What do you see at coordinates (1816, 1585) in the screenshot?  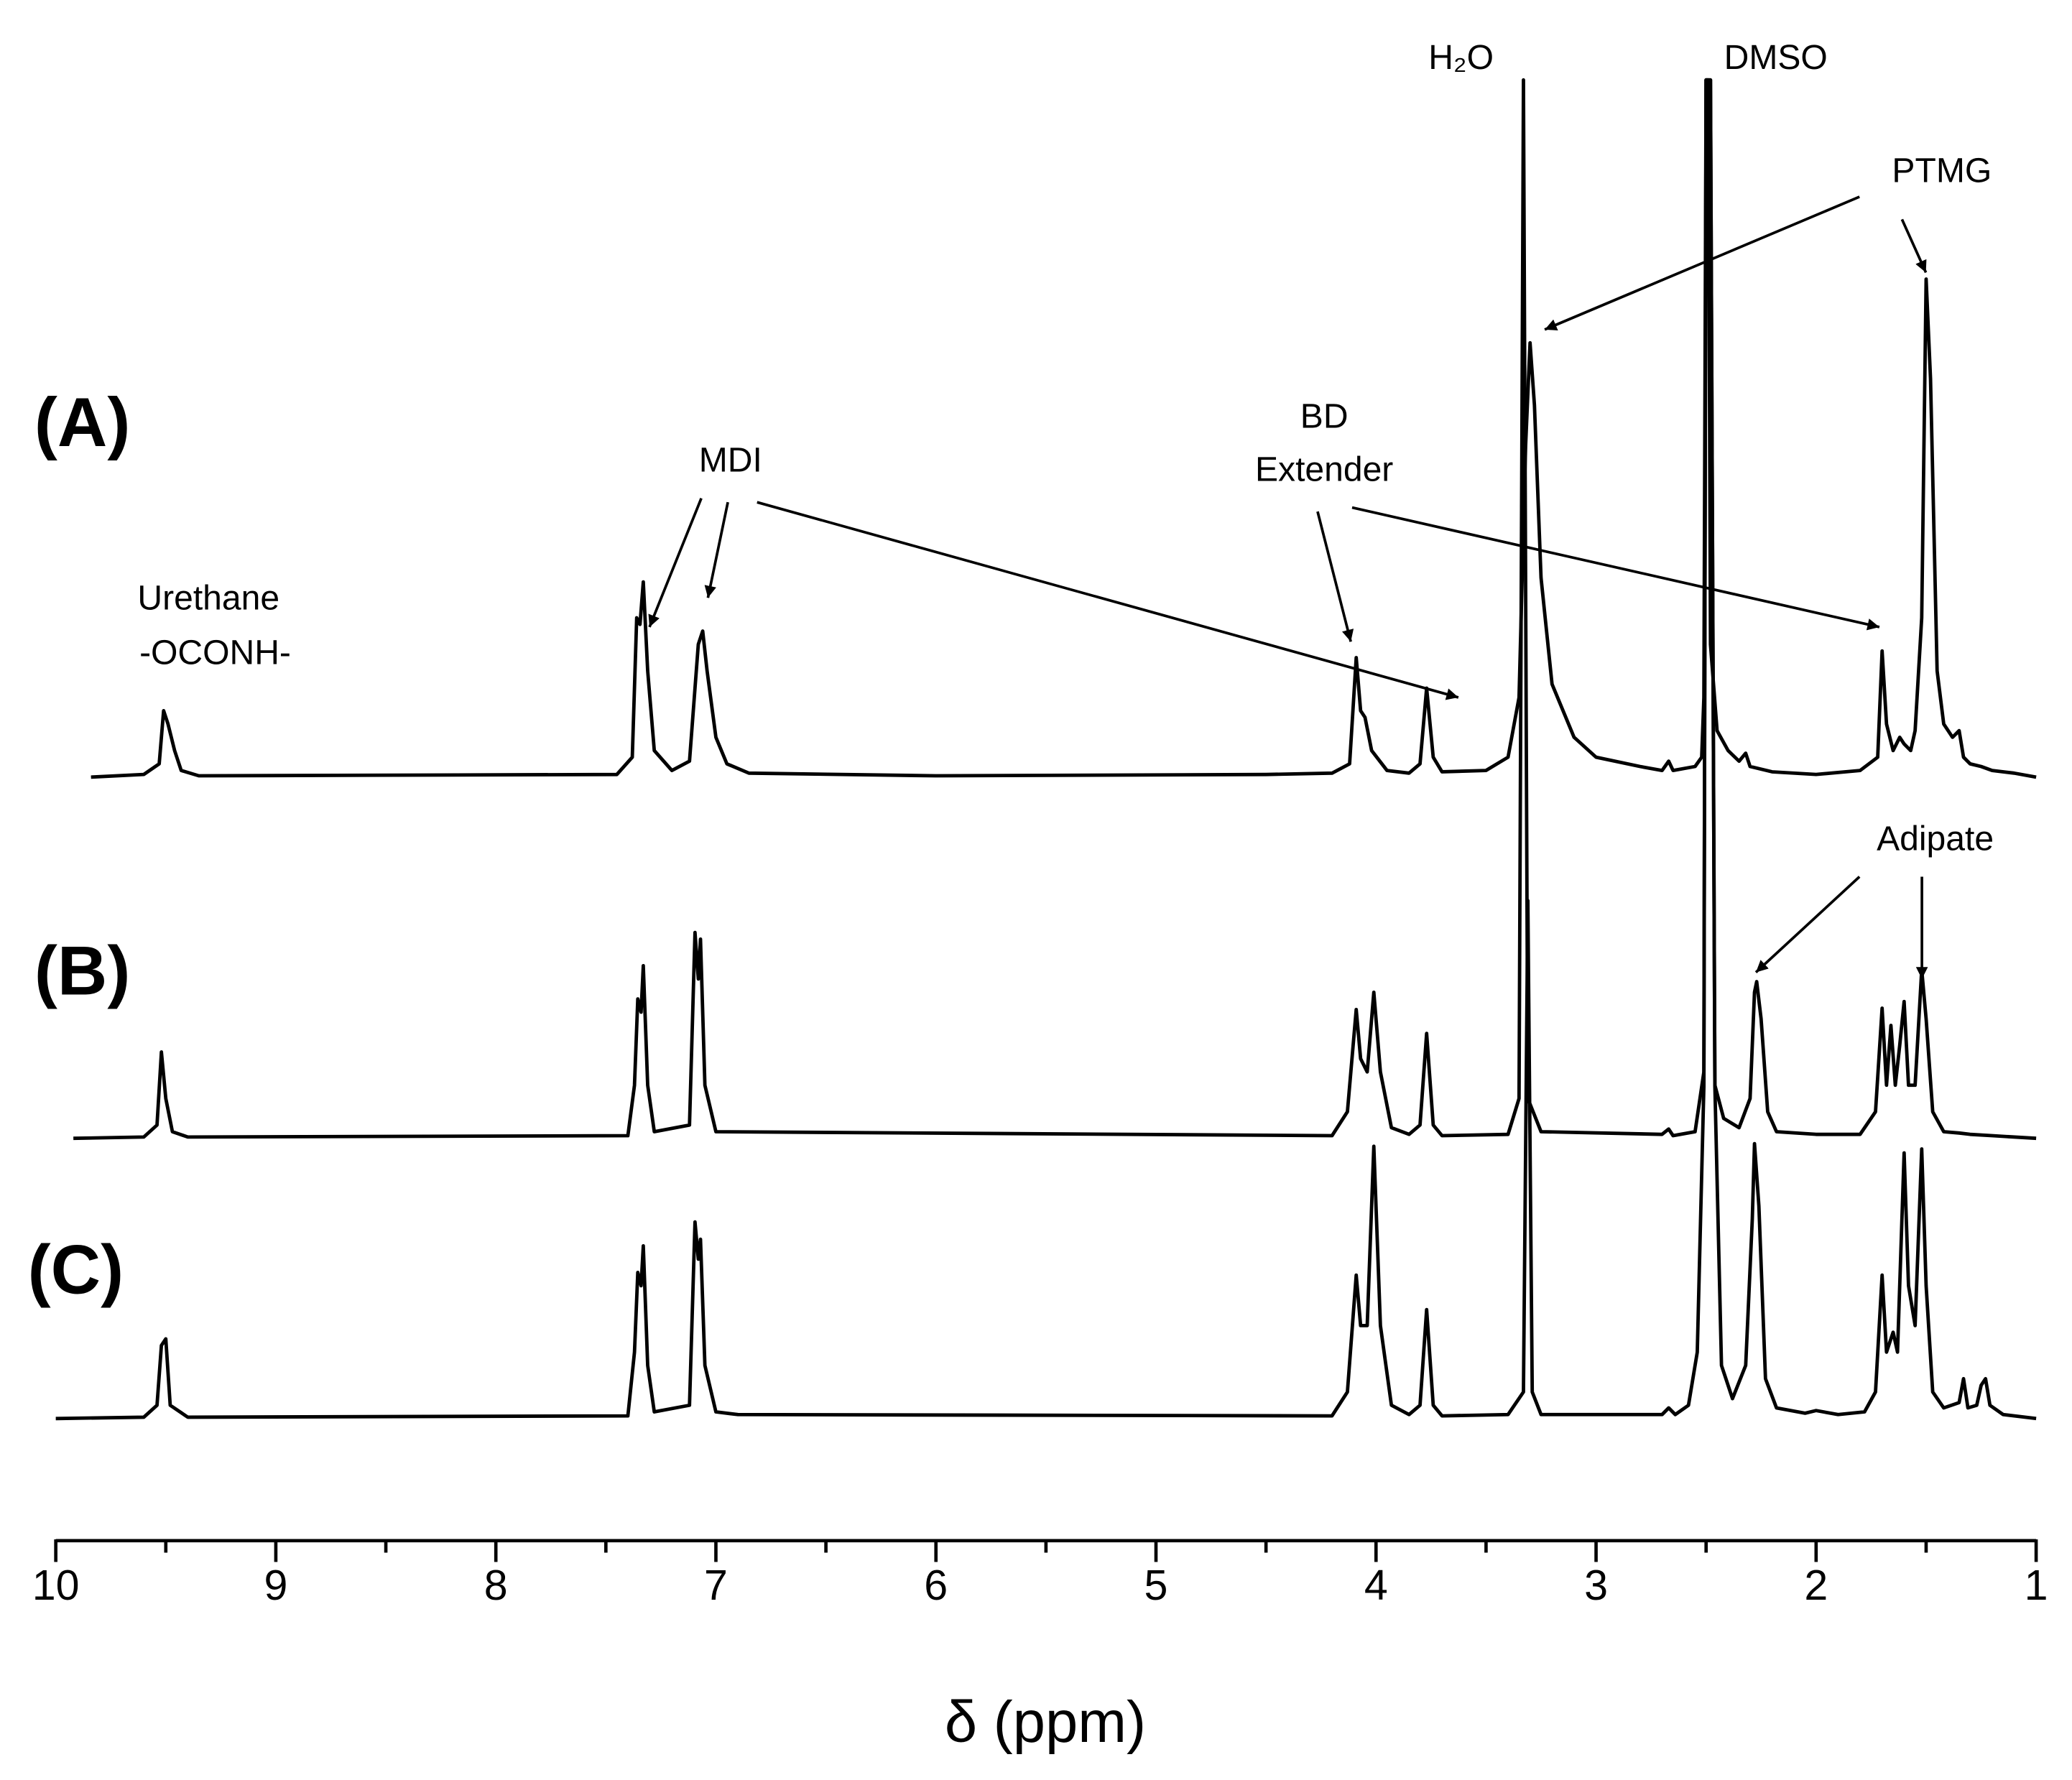 I see `x-tick-label: 2` at bounding box center [1816, 1585].